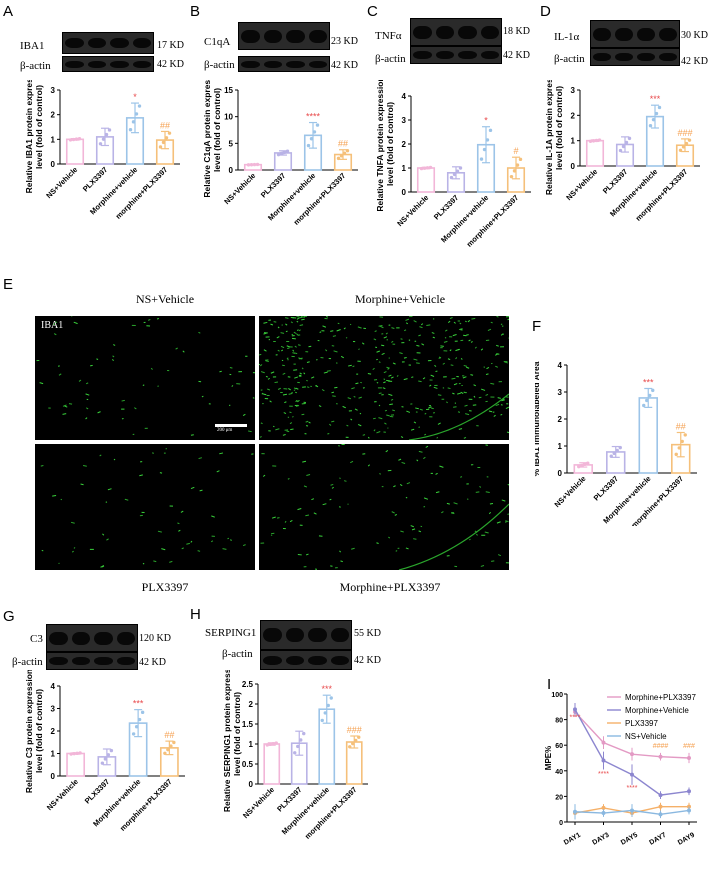 Image resolution: width=709 pixels, height=870 pixels. I want to click on micrograph-morphine-plx3397-speckles, so click(384, 507).